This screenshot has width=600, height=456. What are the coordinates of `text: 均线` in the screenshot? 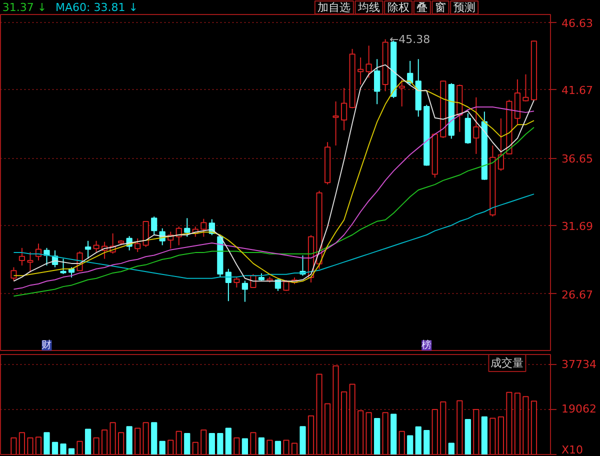 It's located at (368, 7).